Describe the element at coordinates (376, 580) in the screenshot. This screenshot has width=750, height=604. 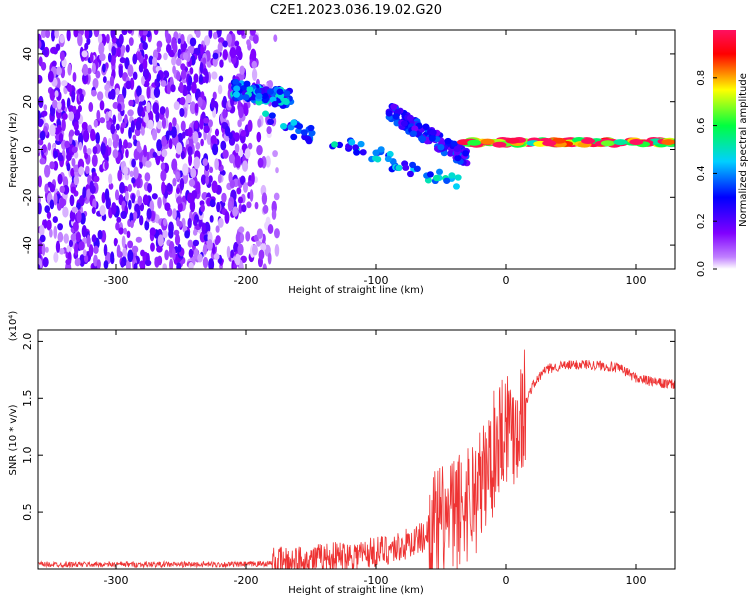
I see `x-tick-label: -100` at that location.